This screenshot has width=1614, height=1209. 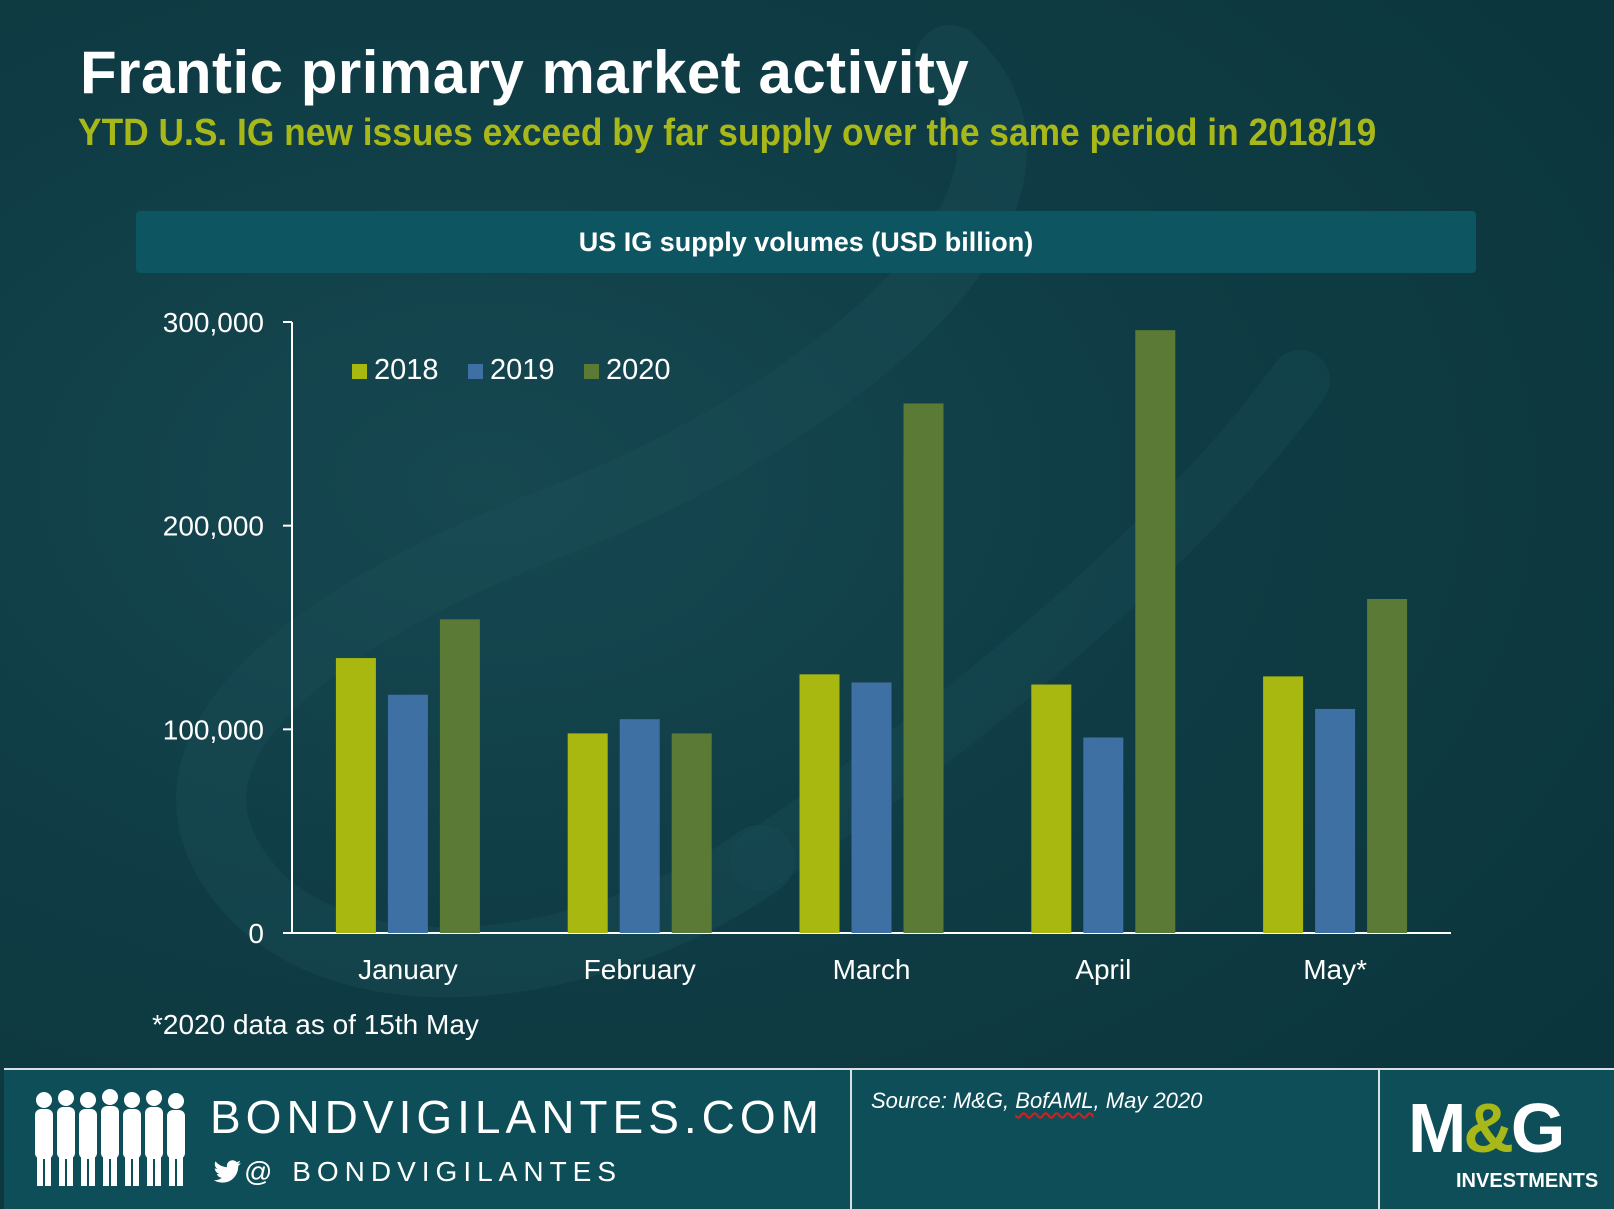 I want to click on bar-2020-May, so click(x=1387, y=765).